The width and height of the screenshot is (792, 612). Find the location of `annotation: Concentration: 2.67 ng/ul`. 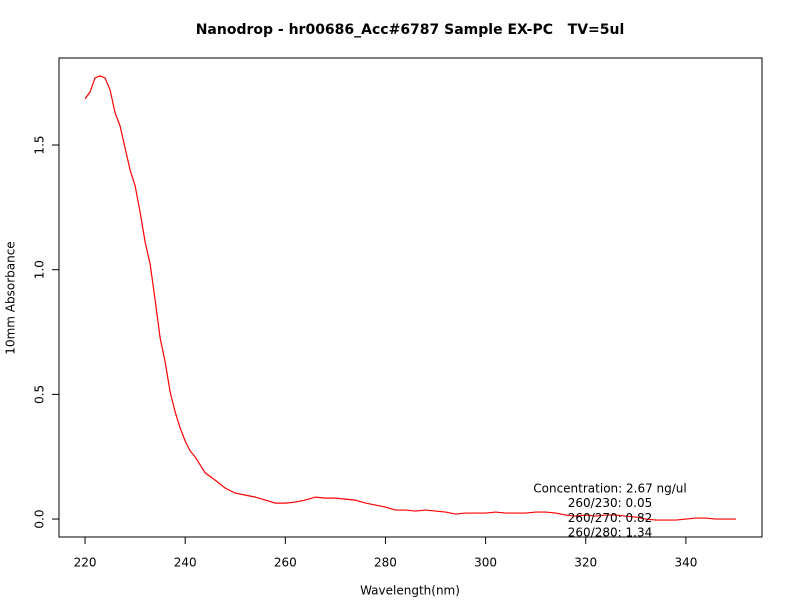

annotation: Concentration: 2.67 ng/ul is located at coordinates (610, 489).